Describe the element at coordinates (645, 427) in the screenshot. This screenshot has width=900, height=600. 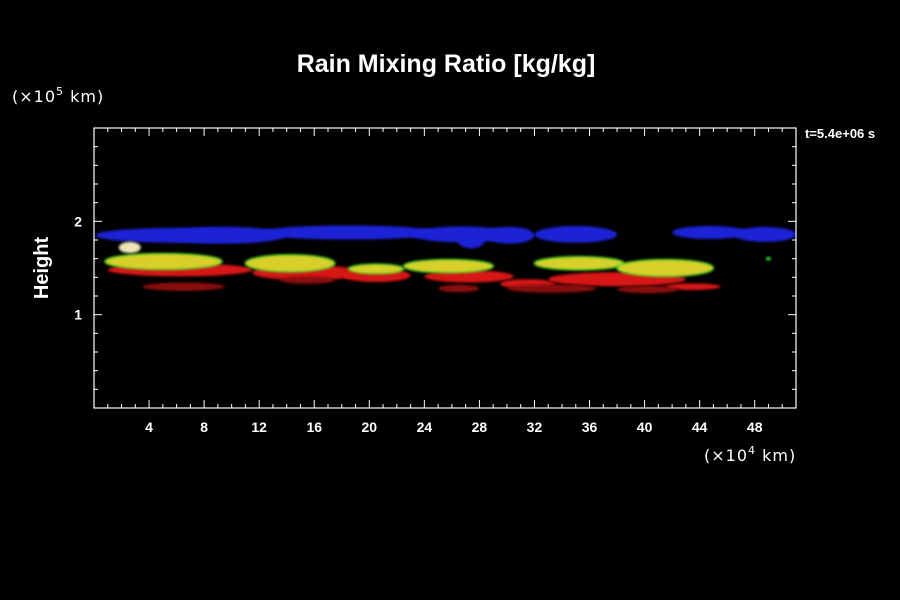
I see `x-tick-label-40: 40` at that location.